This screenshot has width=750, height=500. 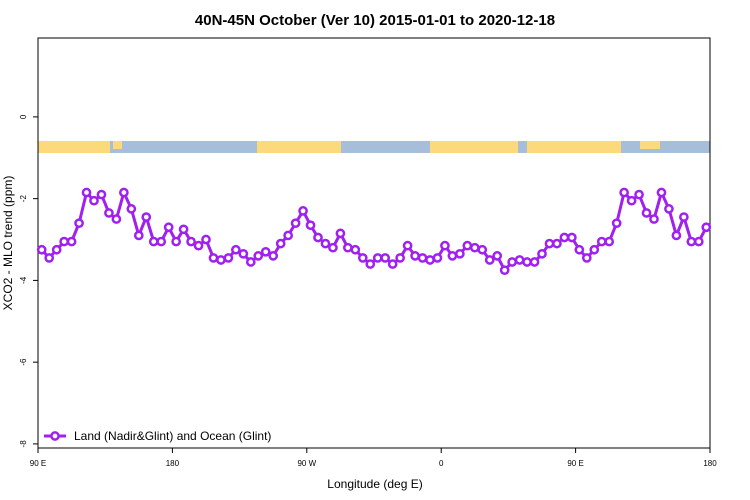 I want to click on x-tick-label: 90 W, so click(x=306, y=463).